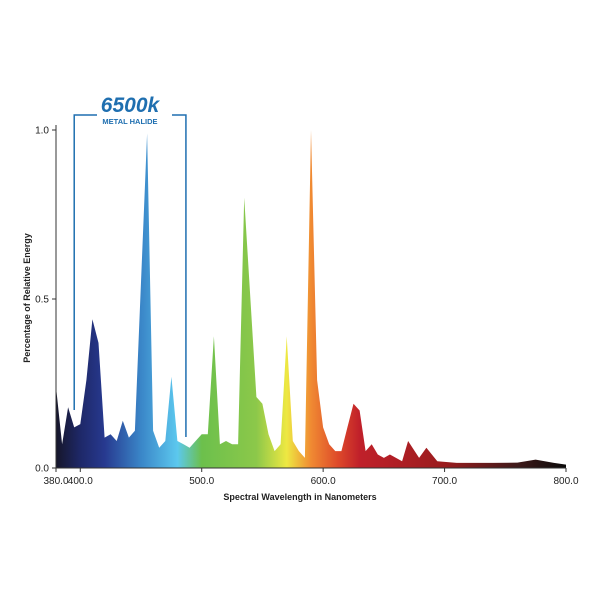 This screenshot has height=600, width=600. Describe the element at coordinates (131, 105) in the screenshot. I see `chart-title: 6500k` at that location.